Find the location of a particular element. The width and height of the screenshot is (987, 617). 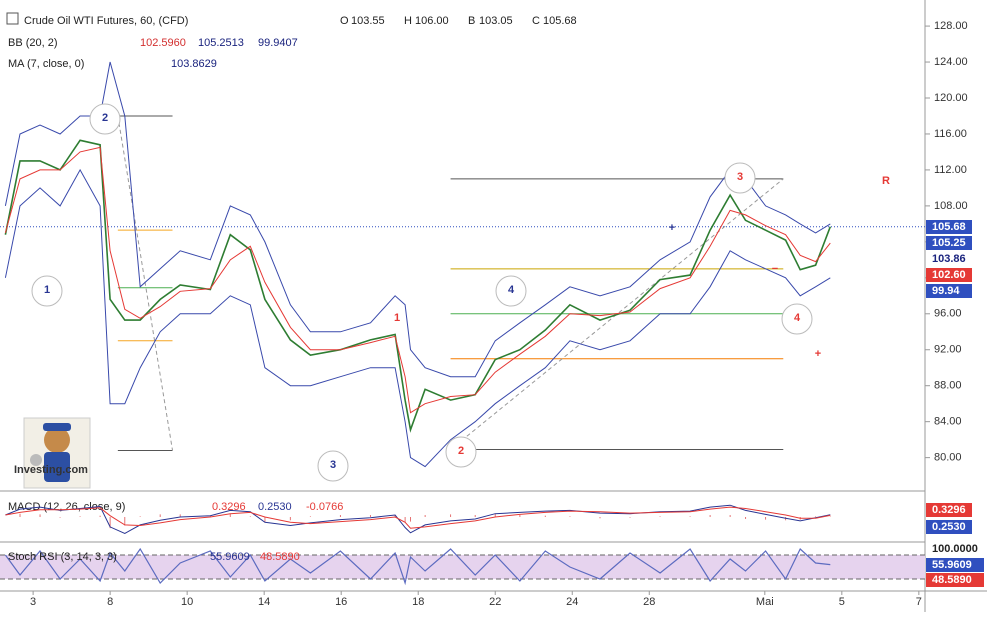

ma-name: MA (7, close, 0) is located at coordinates (46, 64).